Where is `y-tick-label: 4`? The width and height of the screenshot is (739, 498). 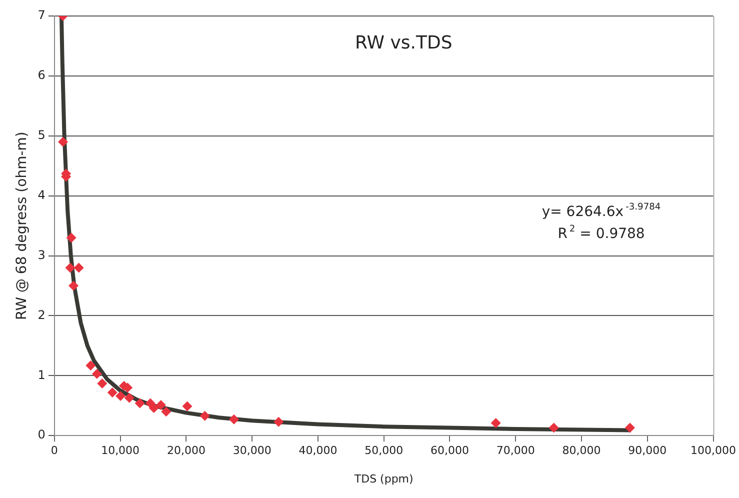
y-tick-label: 4 is located at coordinates (42, 195).